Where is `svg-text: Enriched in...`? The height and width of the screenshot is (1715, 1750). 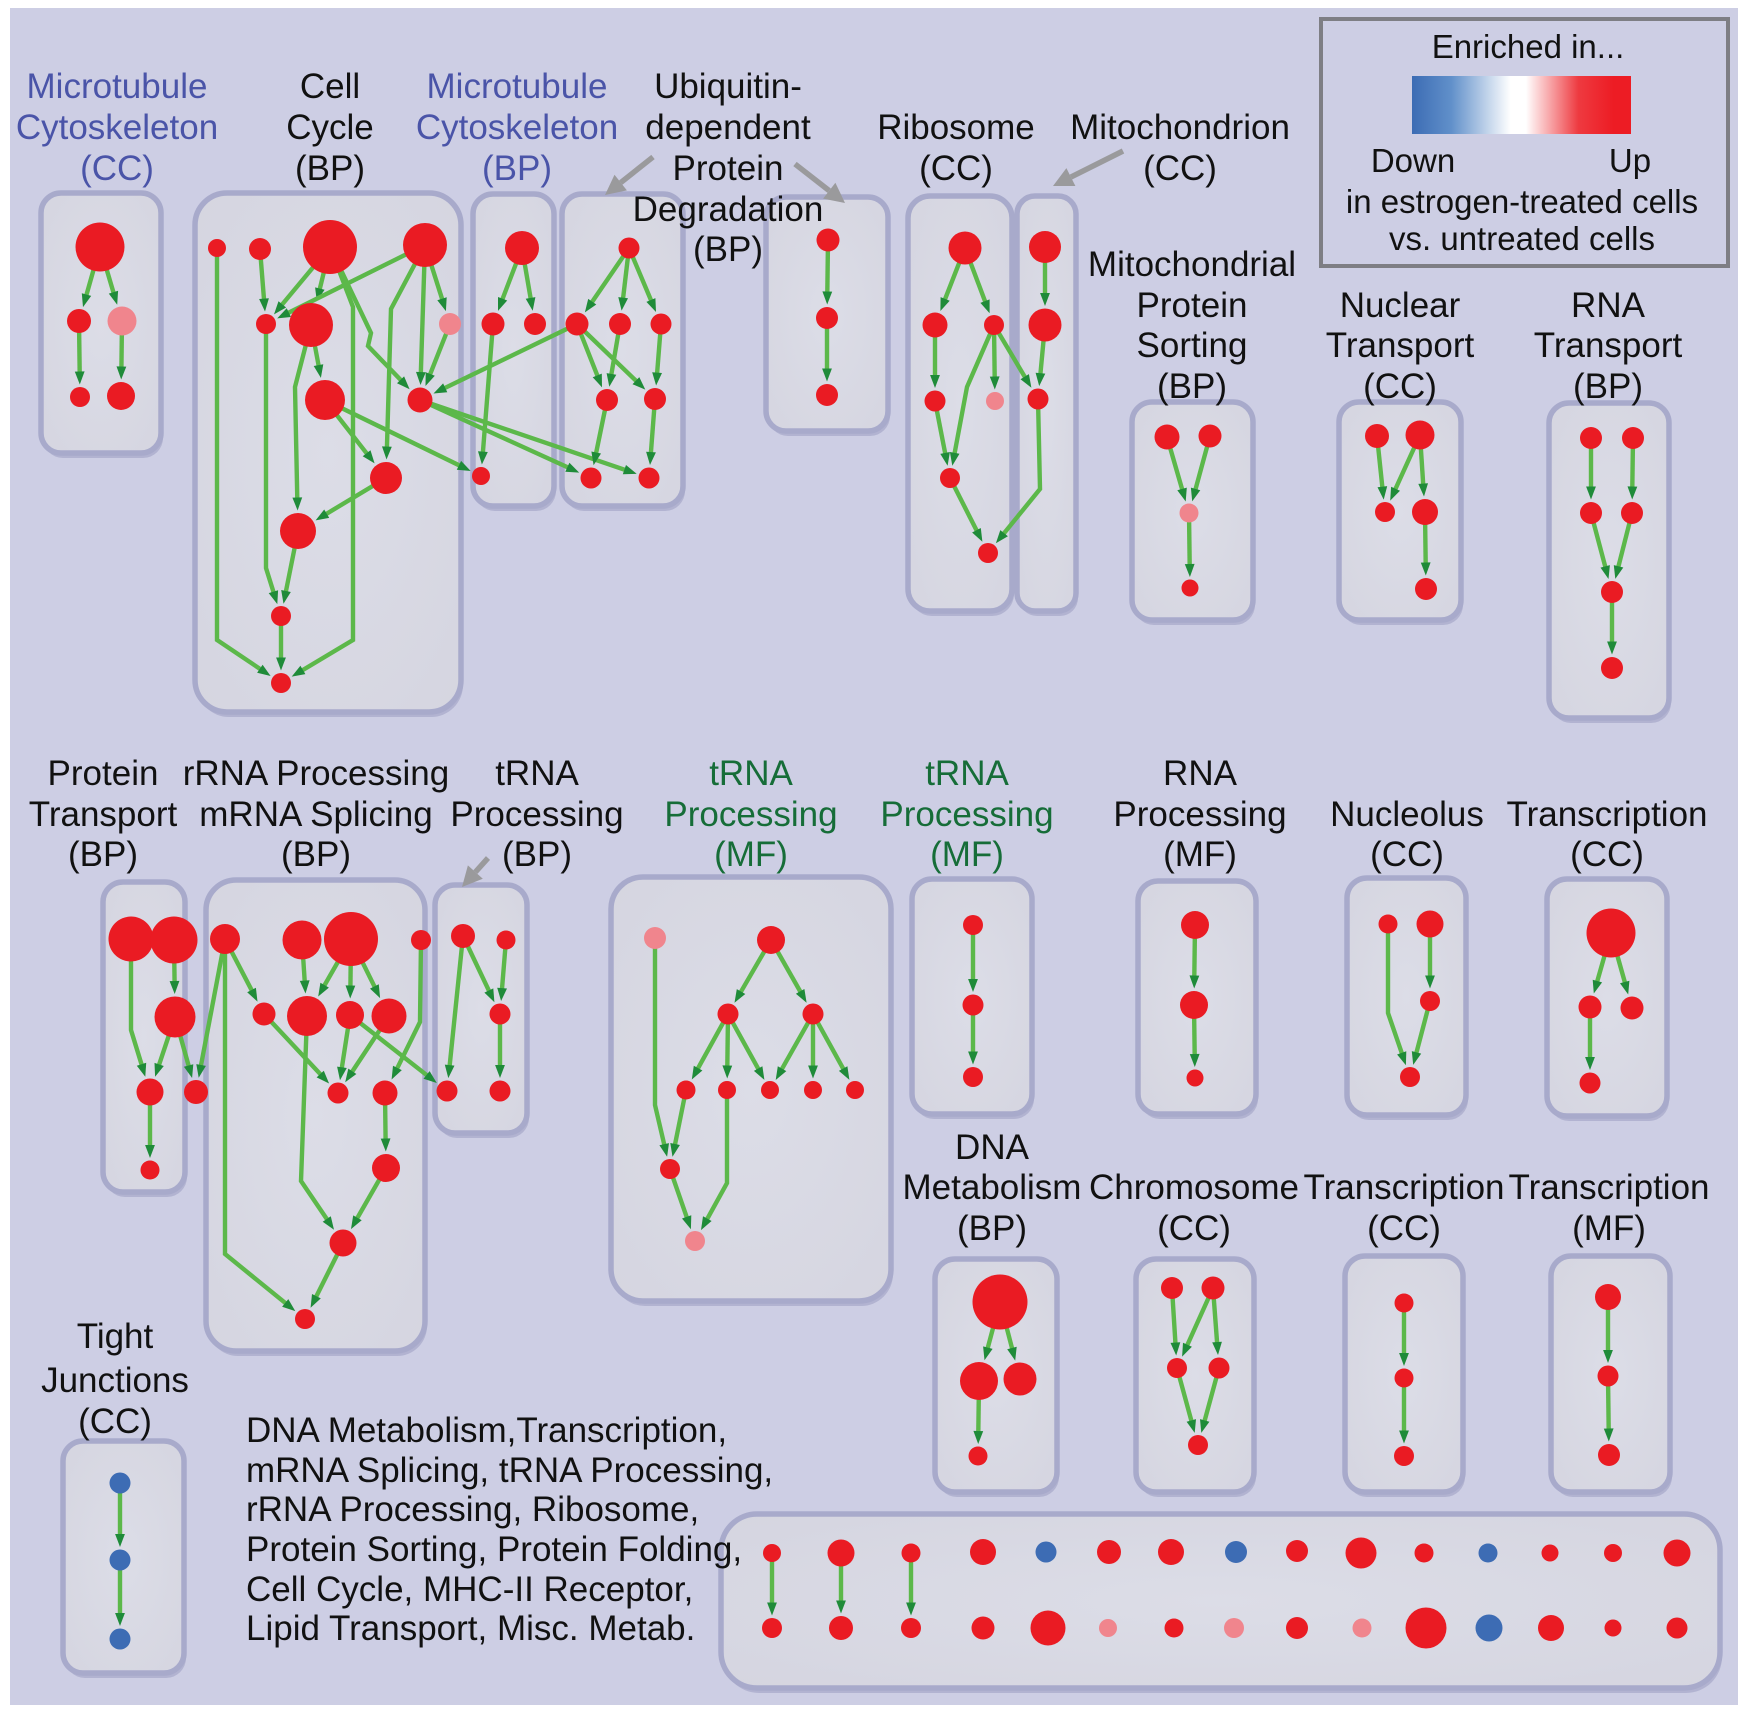 svg-text: Enriched in... is located at coordinates (1528, 46).